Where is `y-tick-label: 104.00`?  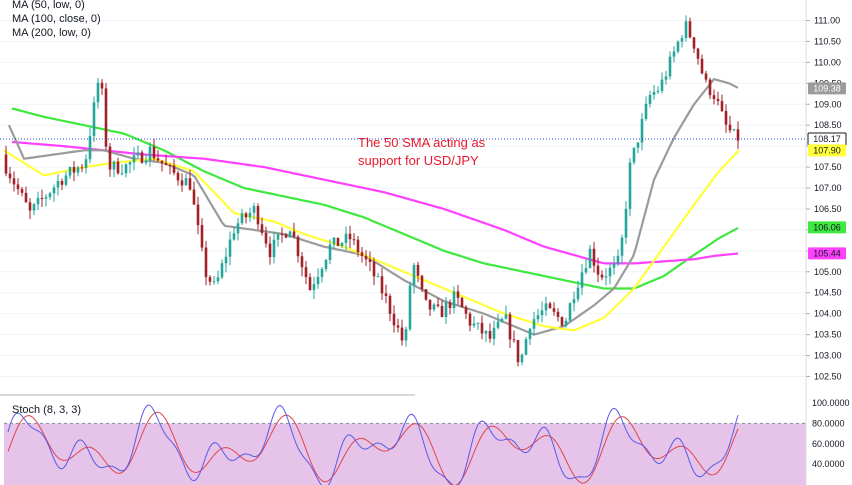
y-tick-label: 104.00 is located at coordinates (828, 314).